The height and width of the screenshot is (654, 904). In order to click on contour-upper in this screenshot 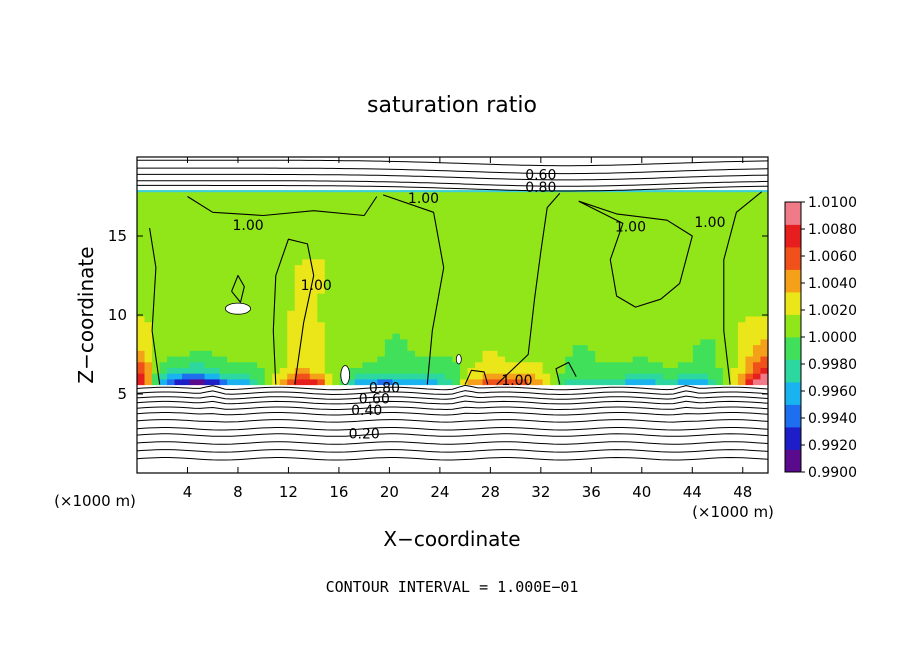, I will do `click(452, 177)`.